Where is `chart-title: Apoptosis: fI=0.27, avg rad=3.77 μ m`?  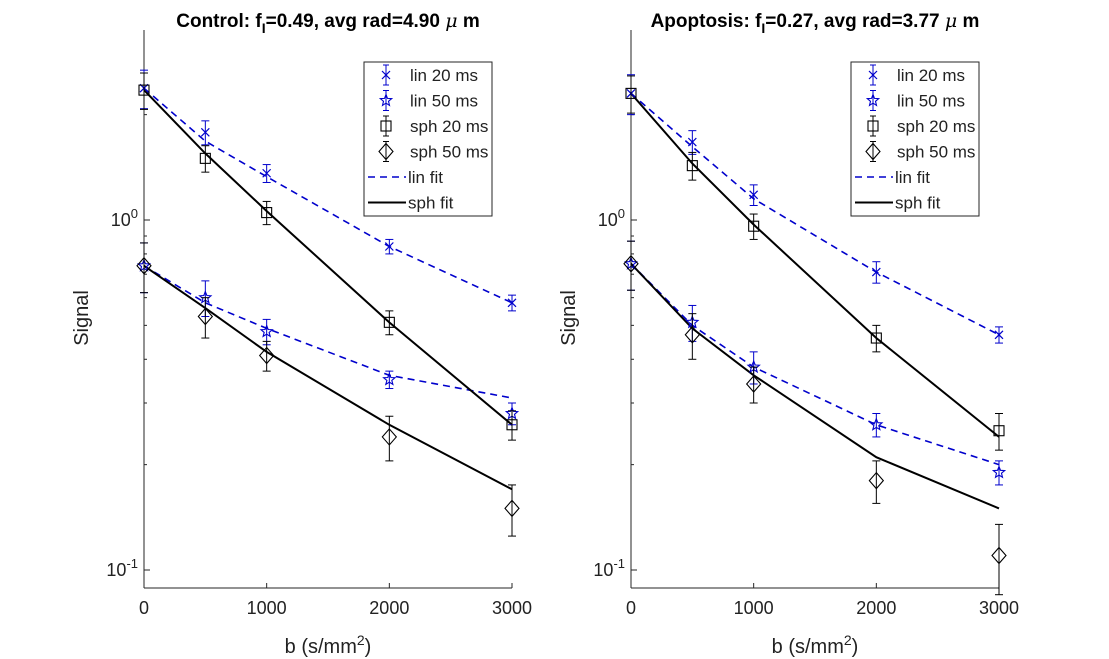 chart-title: Apoptosis: fI=0.27, avg rad=3.77 μ m is located at coordinates (815, 23).